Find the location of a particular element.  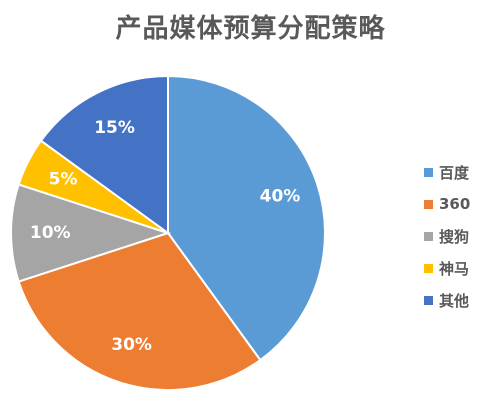

legend-item-360: 360 is located at coordinates (462, 204).